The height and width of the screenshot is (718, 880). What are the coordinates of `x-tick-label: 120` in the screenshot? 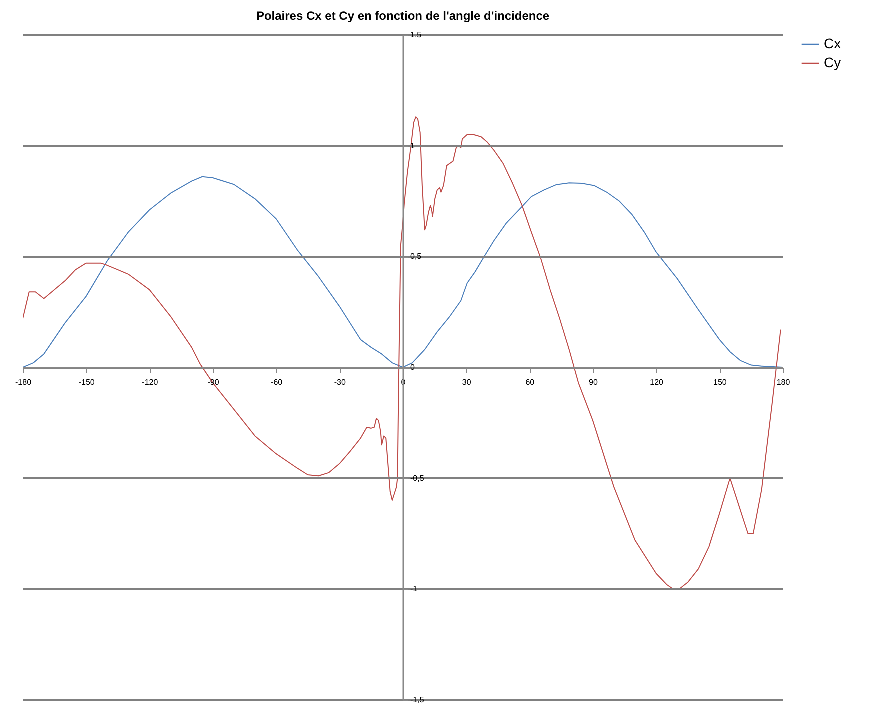 It's located at (657, 382).